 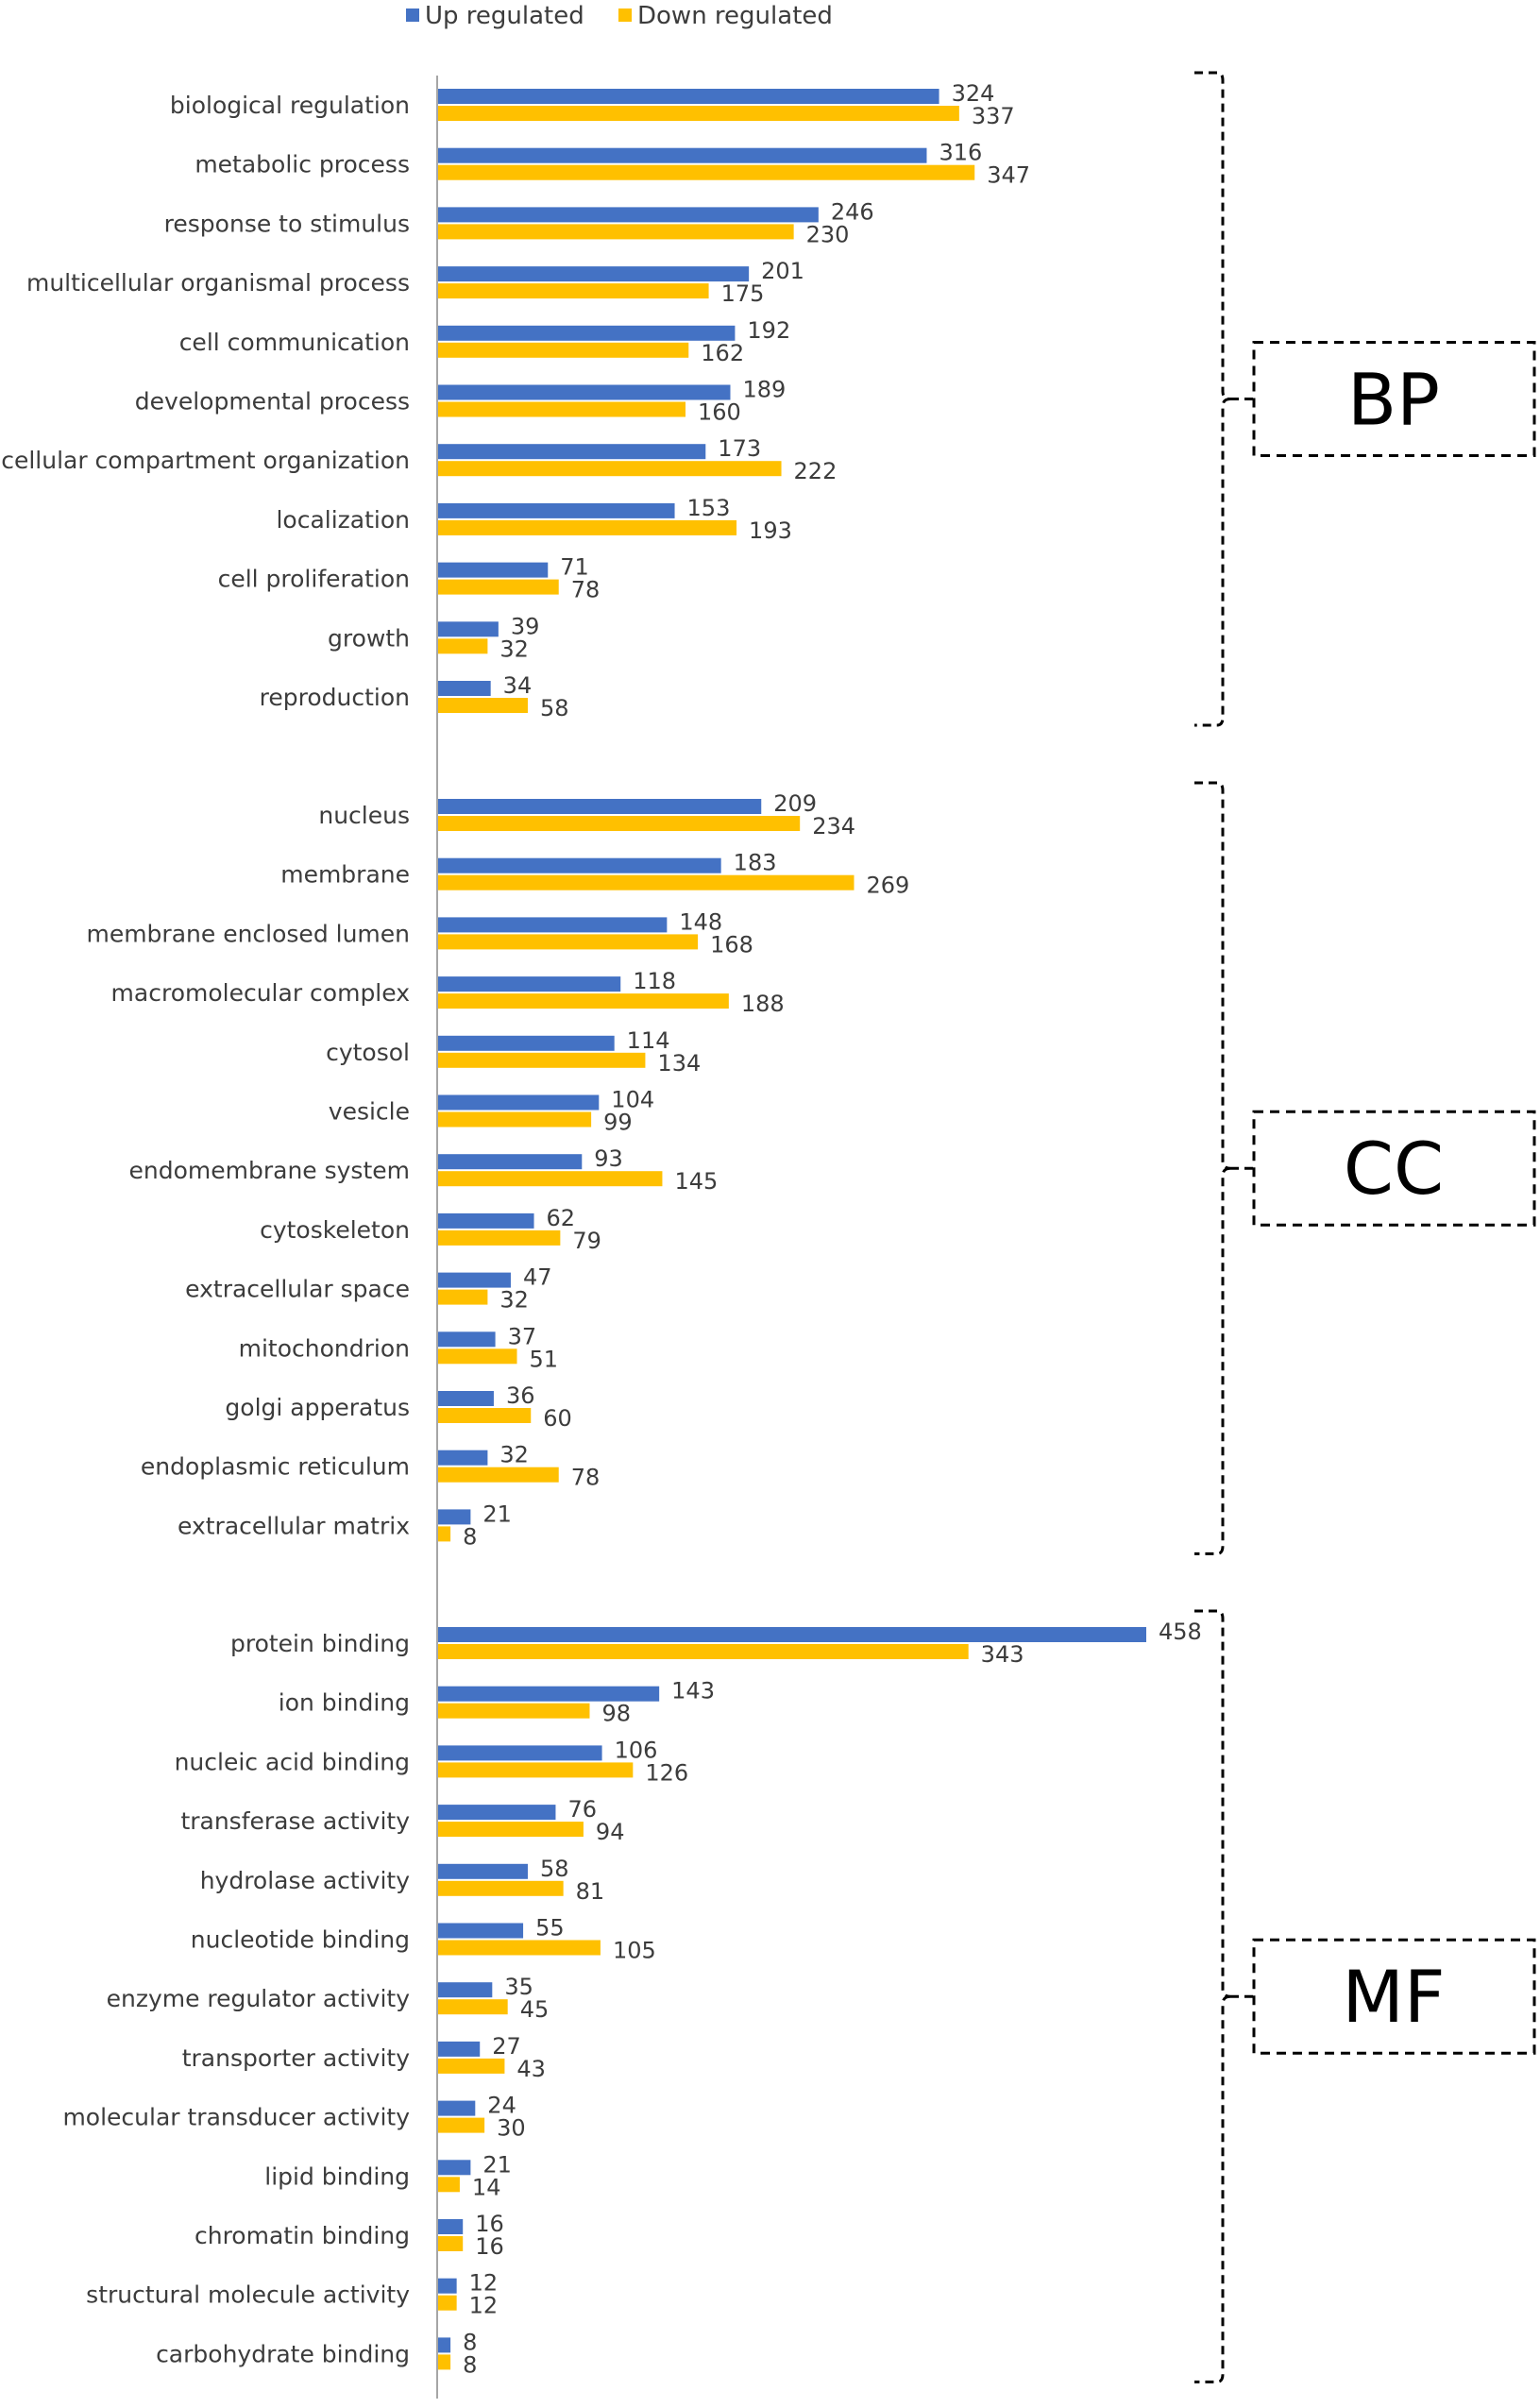 What do you see at coordinates (499, 1237) in the screenshot?
I see `bar-down-cytoskeleton` at bounding box center [499, 1237].